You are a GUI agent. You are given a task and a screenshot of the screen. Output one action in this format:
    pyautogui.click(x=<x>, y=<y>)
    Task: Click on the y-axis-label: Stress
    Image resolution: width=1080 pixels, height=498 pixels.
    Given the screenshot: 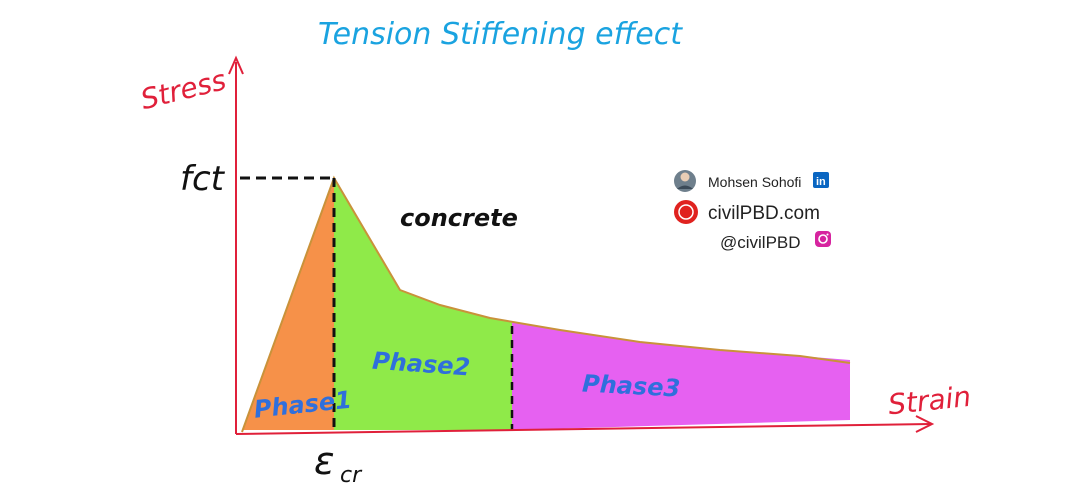 What is the action you would take?
    pyautogui.click(x=183, y=89)
    